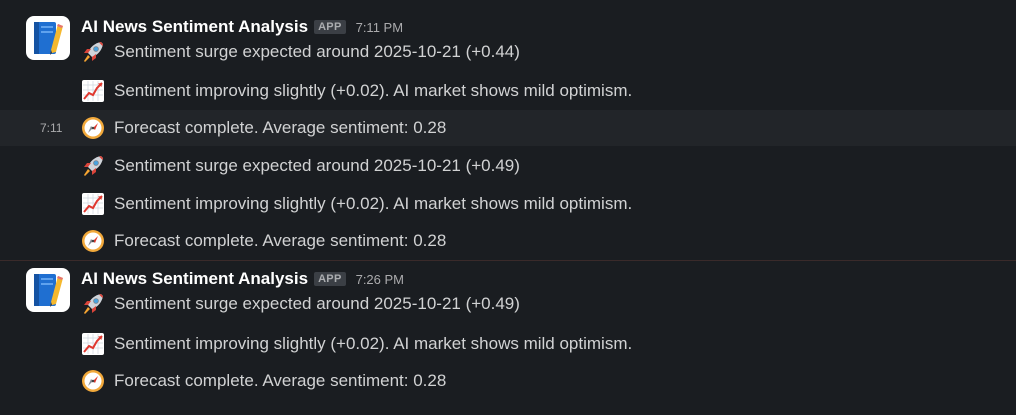  What do you see at coordinates (51, 128) in the screenshot?
I see `hover-timestamp: 7:11` at bounding box center [51, 128].